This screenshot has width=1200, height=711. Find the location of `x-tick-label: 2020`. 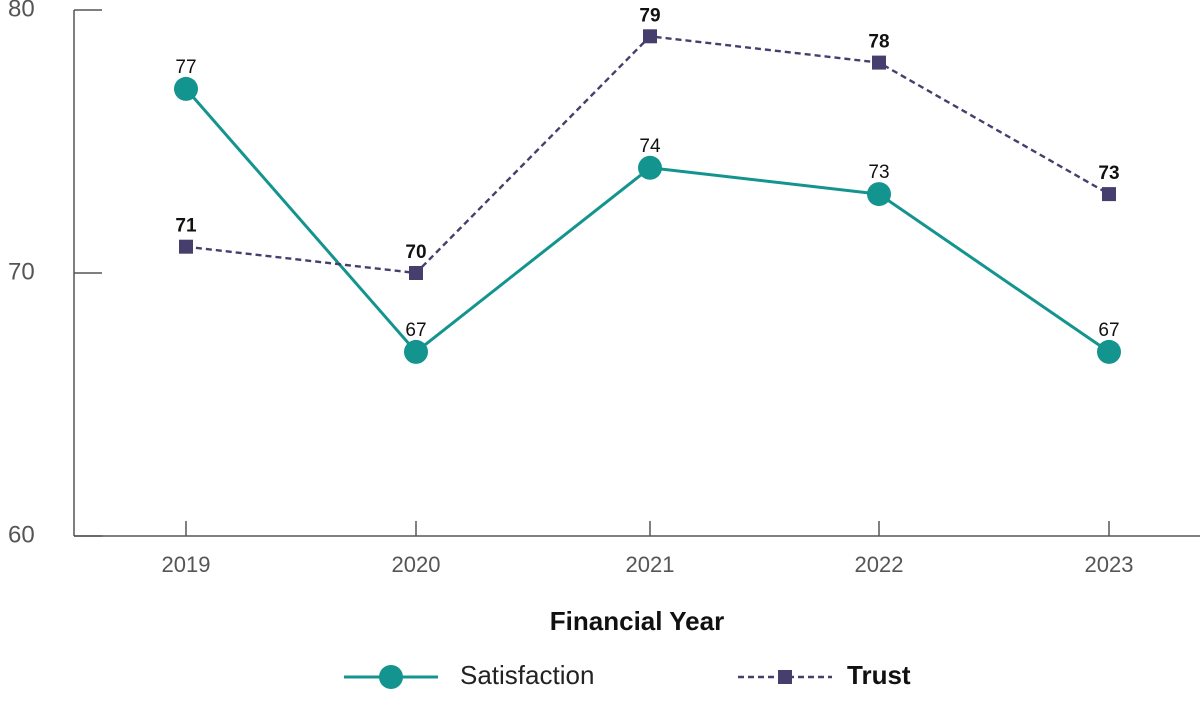

x-tick-label: 2020 is located at coordinates (416, 564).